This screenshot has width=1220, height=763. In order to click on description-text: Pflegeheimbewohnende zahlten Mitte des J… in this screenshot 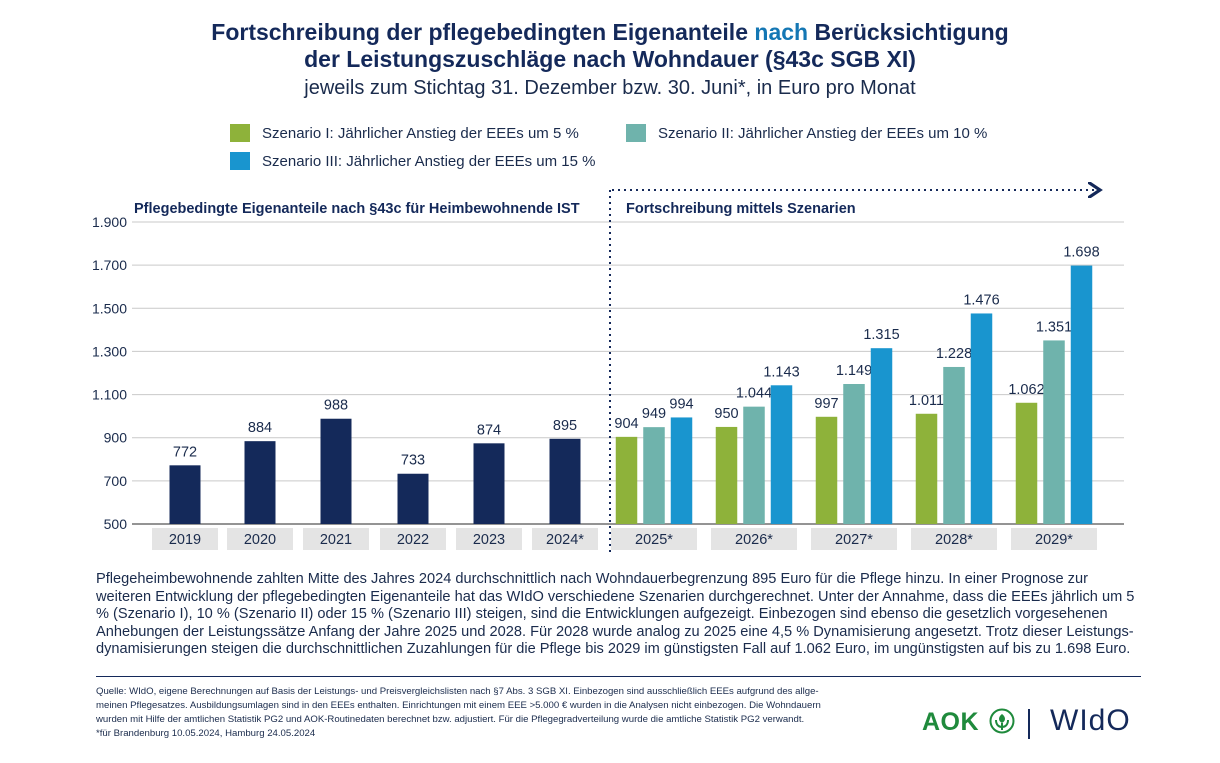, I will do `click(615, 614)`.